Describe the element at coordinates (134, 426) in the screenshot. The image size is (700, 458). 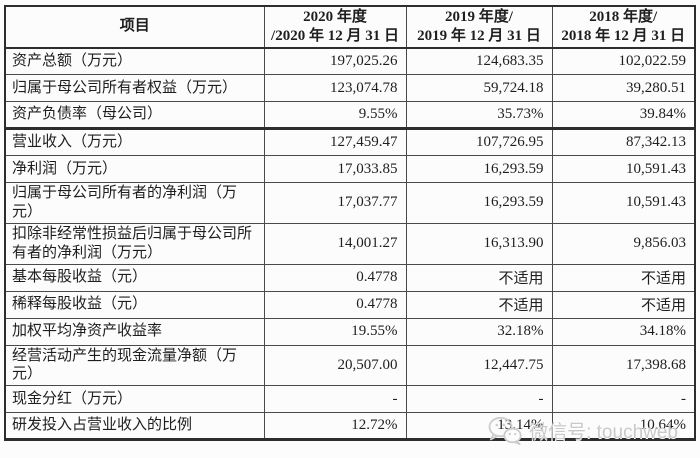
I see `row-label: 研发投入占营业收入的比例` at that location.